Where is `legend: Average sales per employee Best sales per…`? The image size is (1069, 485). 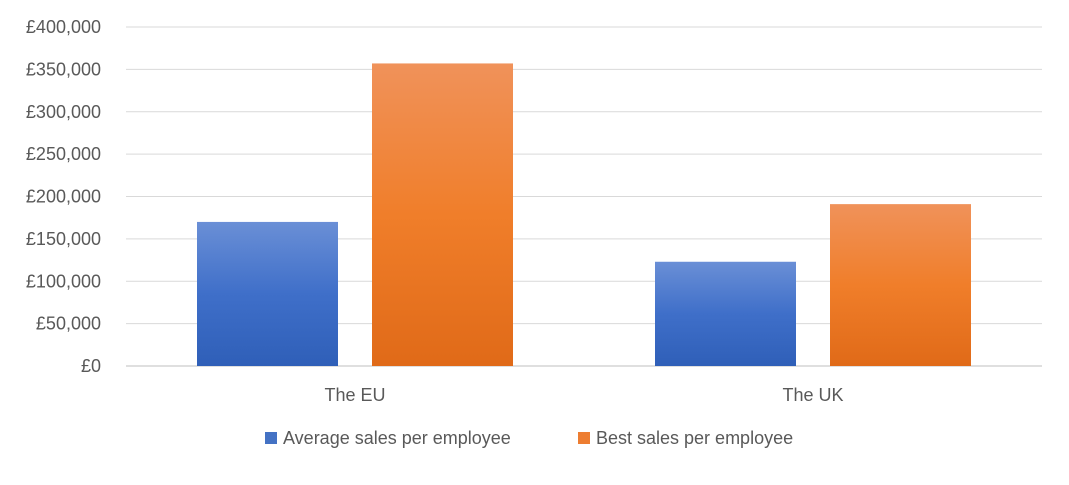 legend: Average sales per employee Best sales per… is located at coordinates (529, 438).